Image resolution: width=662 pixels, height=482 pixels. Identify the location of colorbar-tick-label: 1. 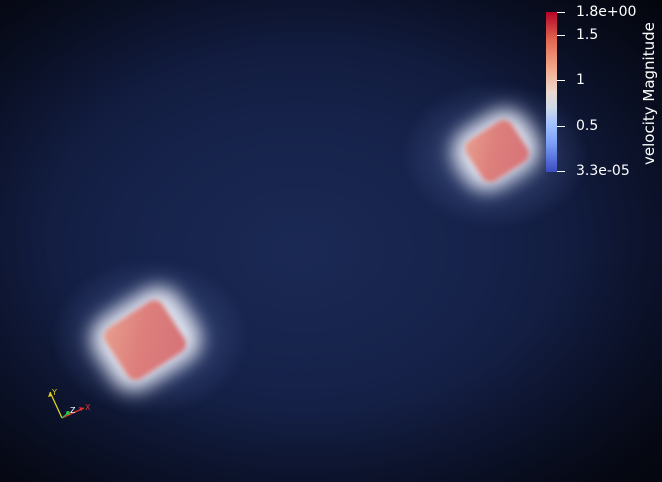
(580, 80).